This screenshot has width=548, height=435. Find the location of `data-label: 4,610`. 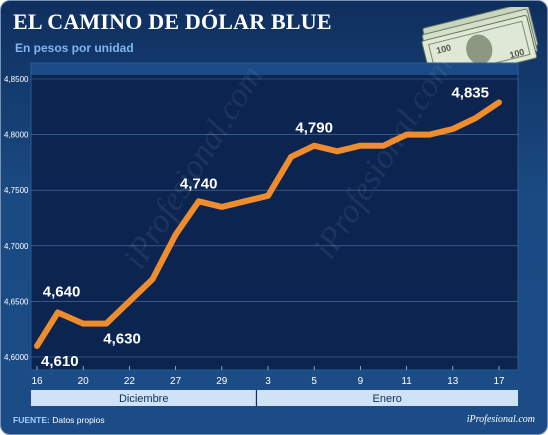

data-label: 4,610 is located at coordinates (60, 361).